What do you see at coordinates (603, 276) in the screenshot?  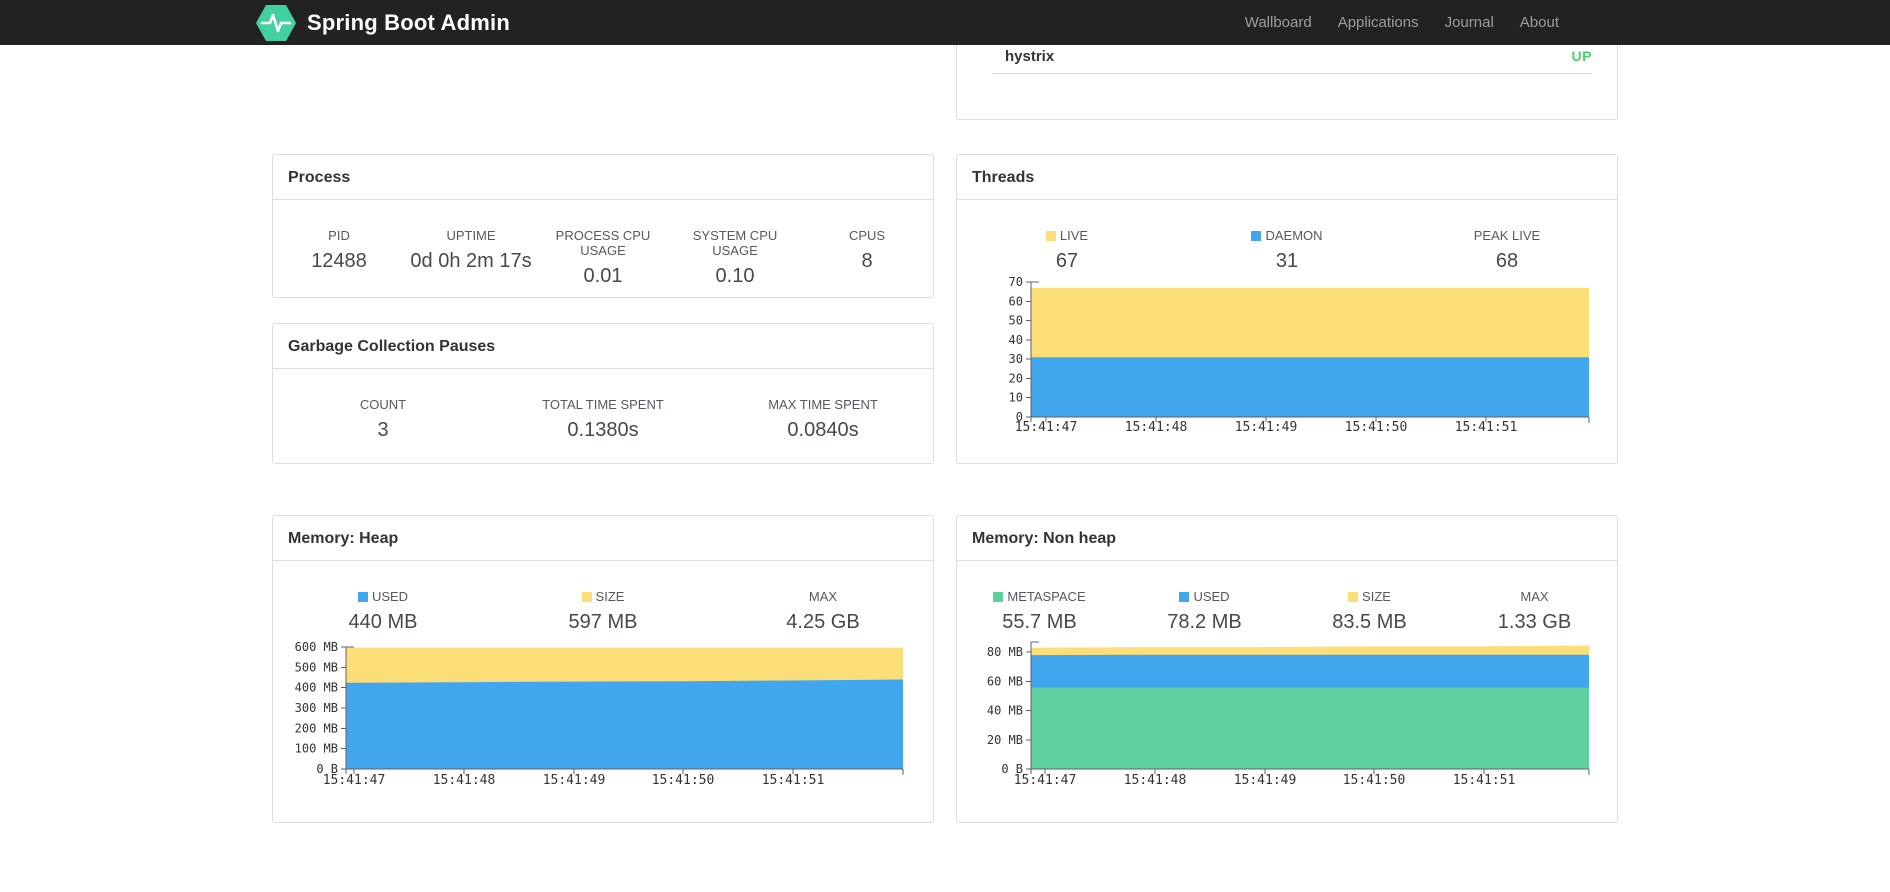 I see `metric-value: 0.01` at bounding box center [603, 276].